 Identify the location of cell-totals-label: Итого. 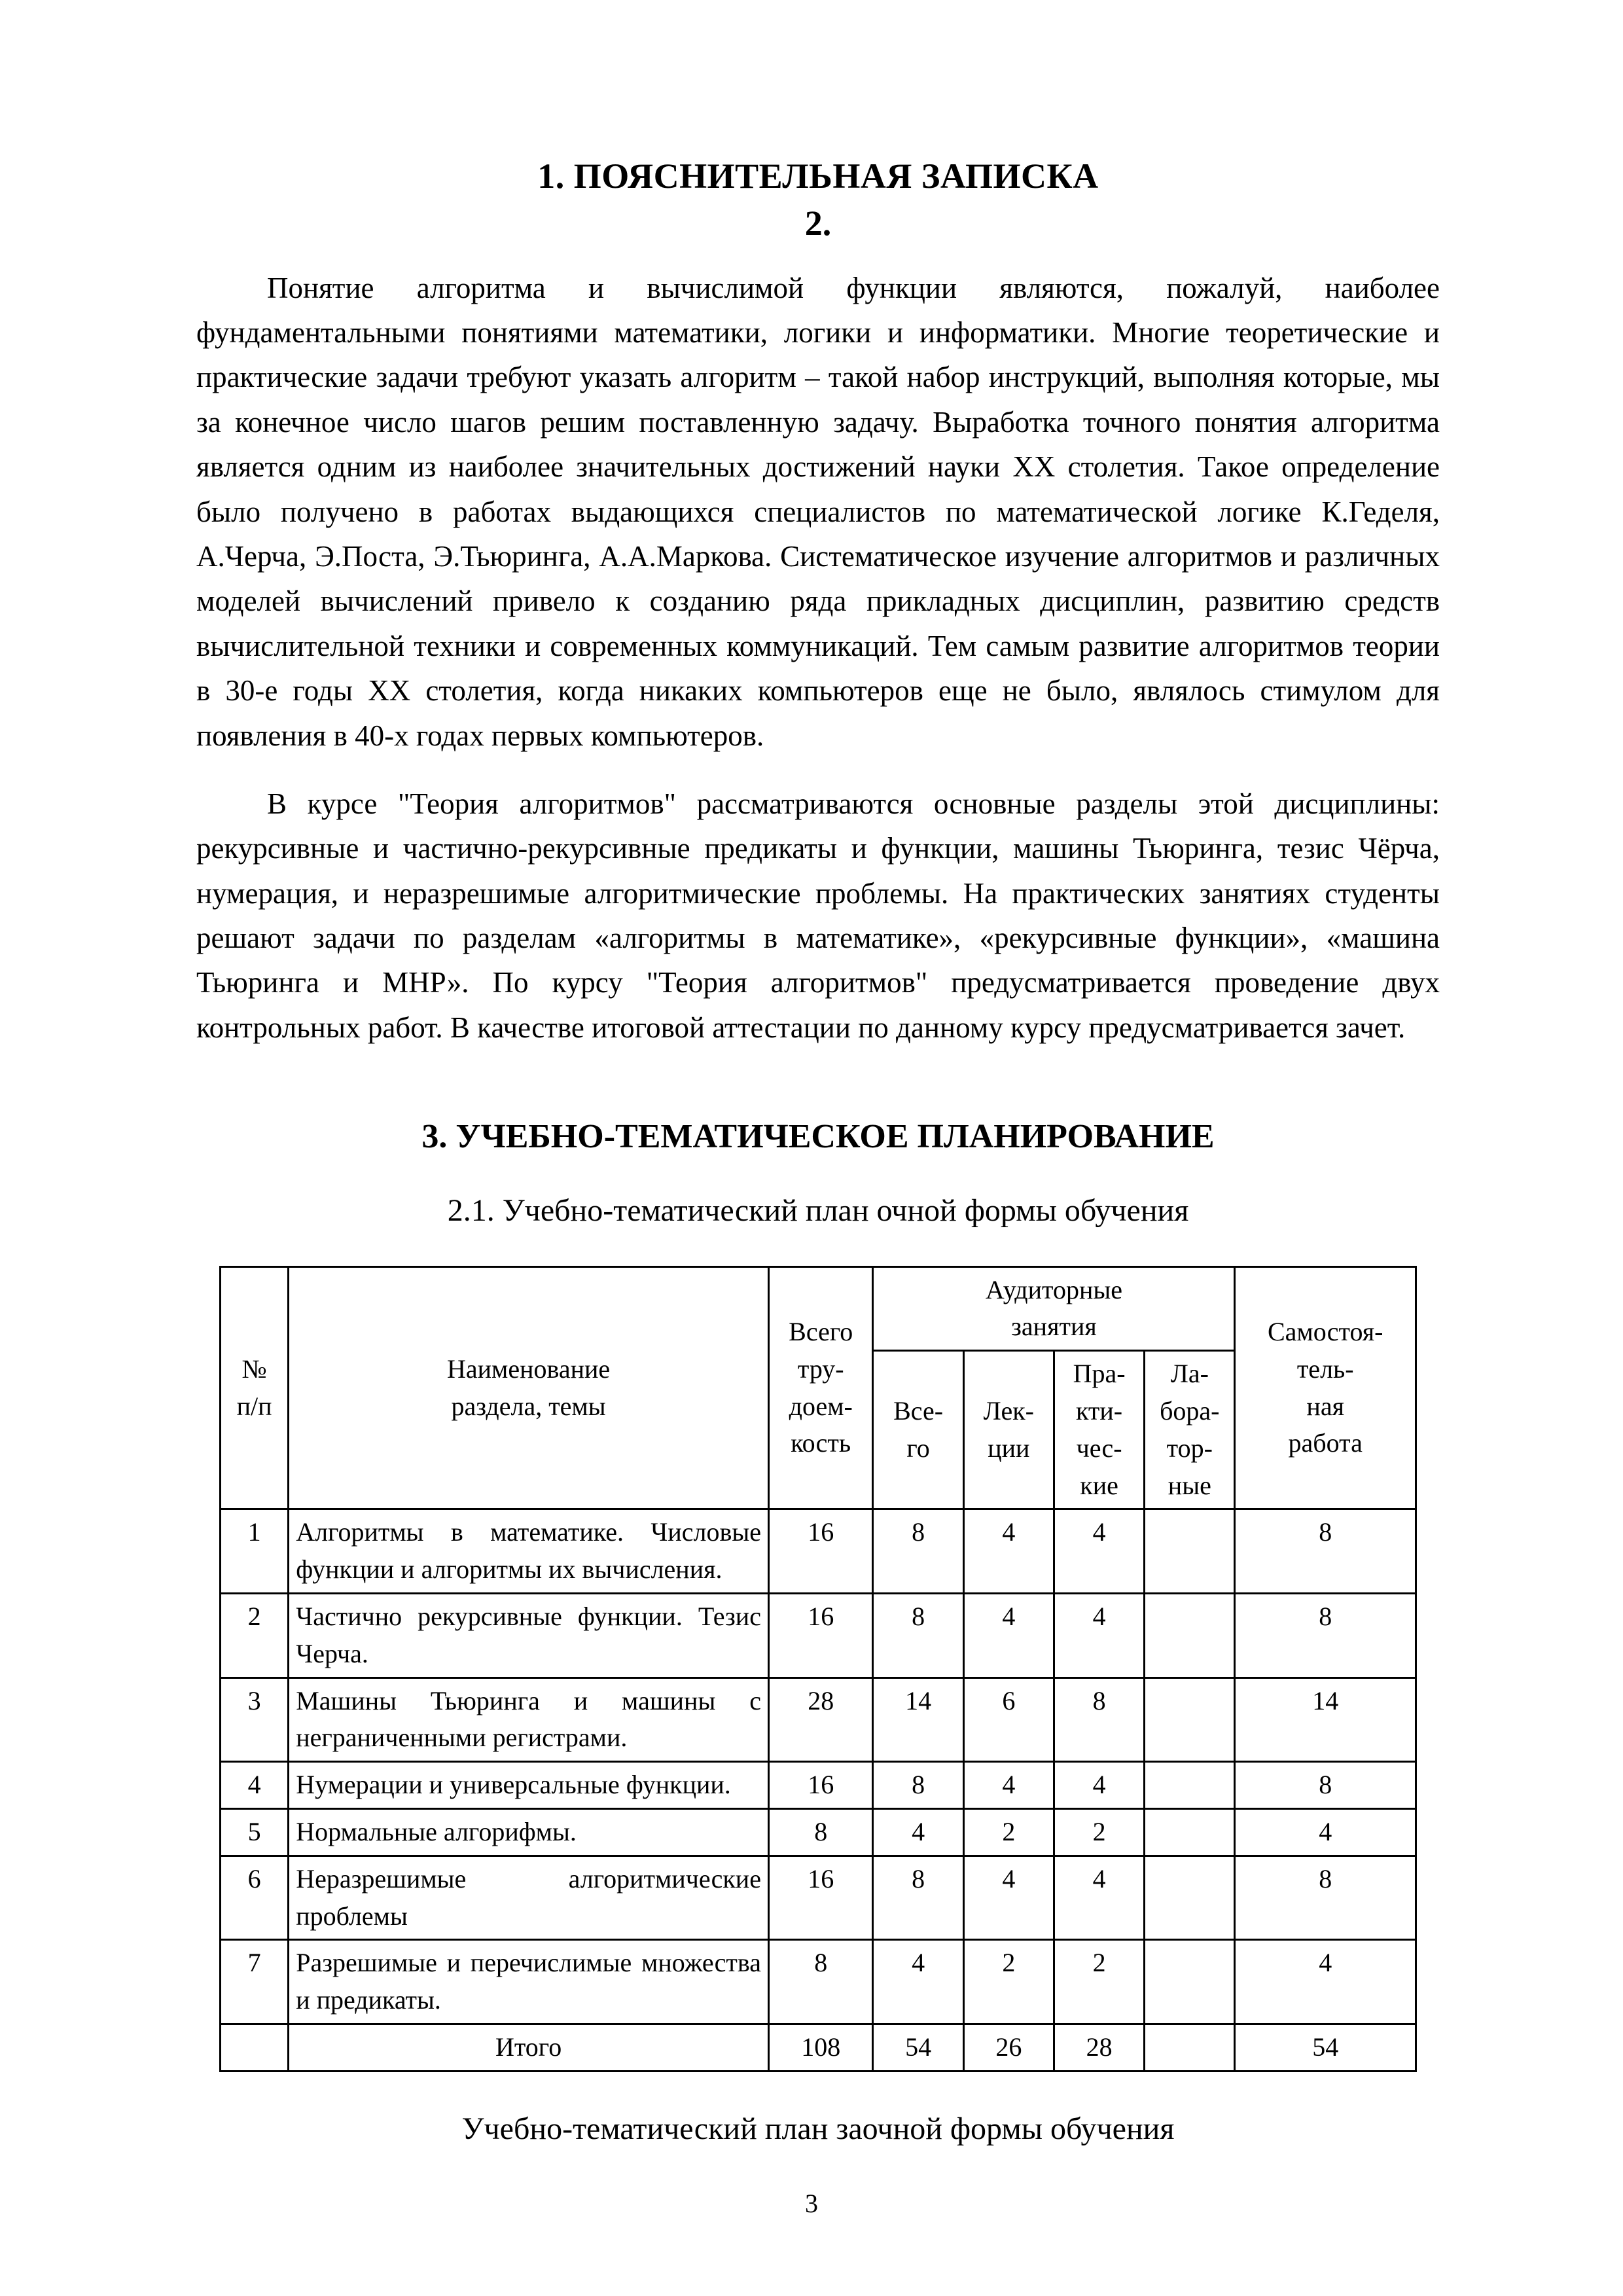
(528, 2047).